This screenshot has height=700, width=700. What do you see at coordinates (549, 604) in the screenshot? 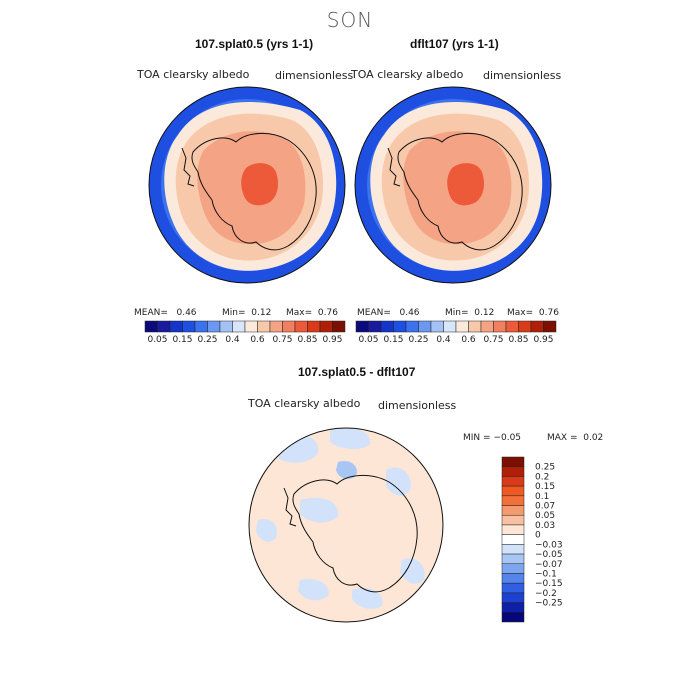
I see `diff-legend-label: −0.25` at bounding box center [549, 604].